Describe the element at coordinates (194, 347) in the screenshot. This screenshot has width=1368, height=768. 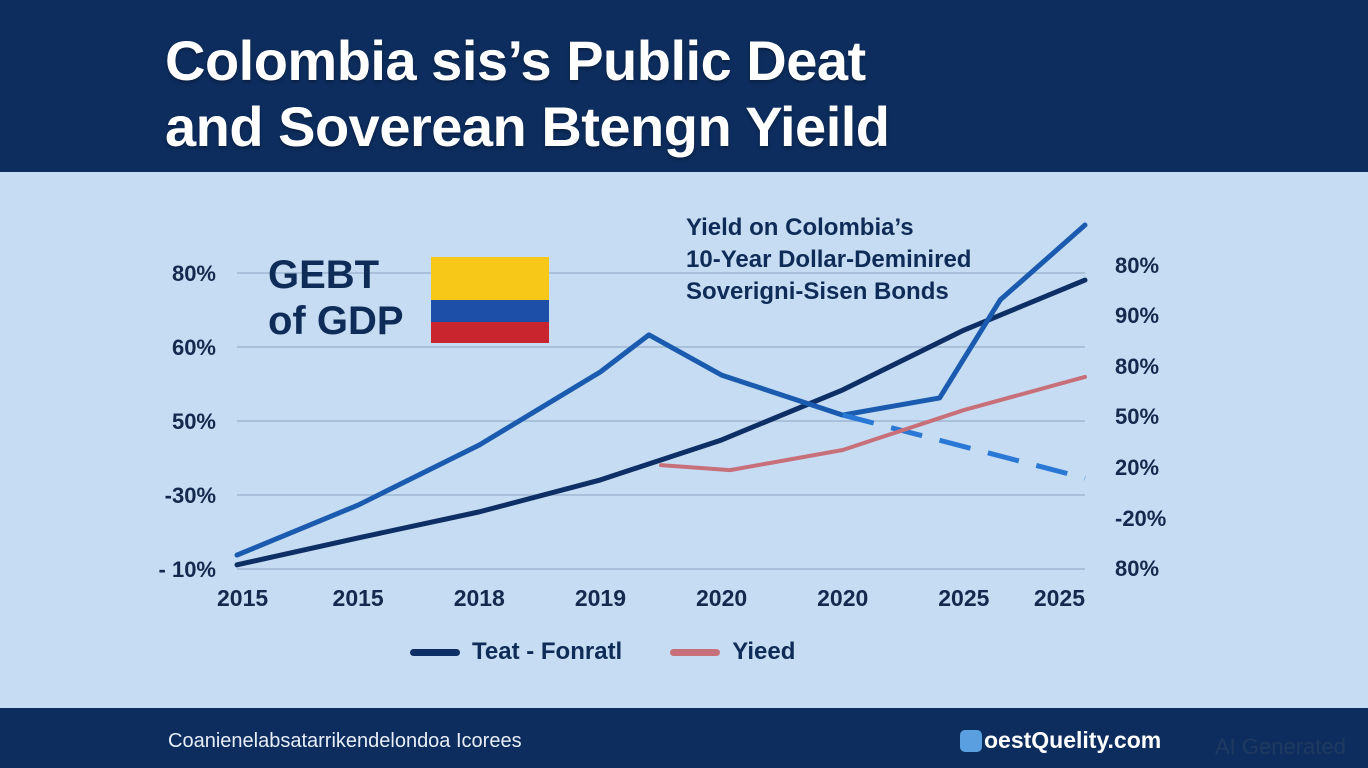
I see `left-axis-tick: 60%` at that location.